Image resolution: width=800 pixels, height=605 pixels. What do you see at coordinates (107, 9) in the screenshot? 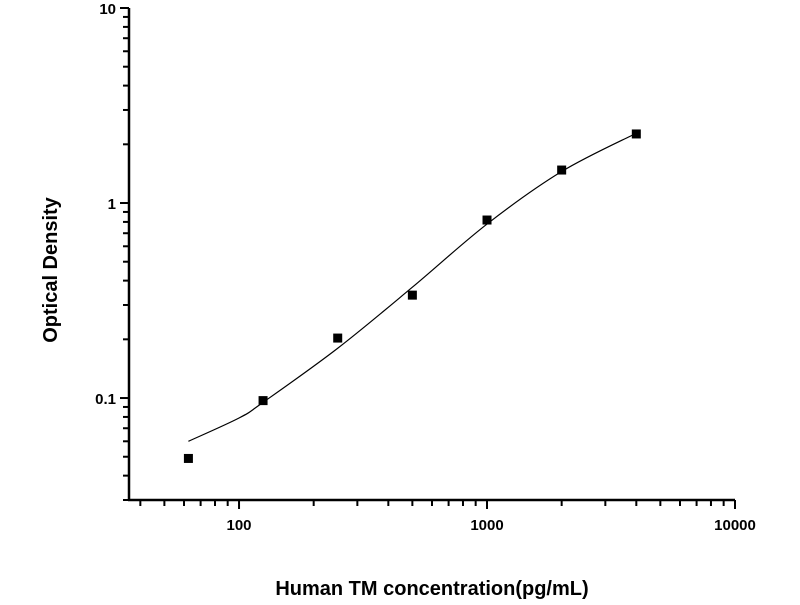
I see `y-tick-label: 10` at bounding box center [107, 9].